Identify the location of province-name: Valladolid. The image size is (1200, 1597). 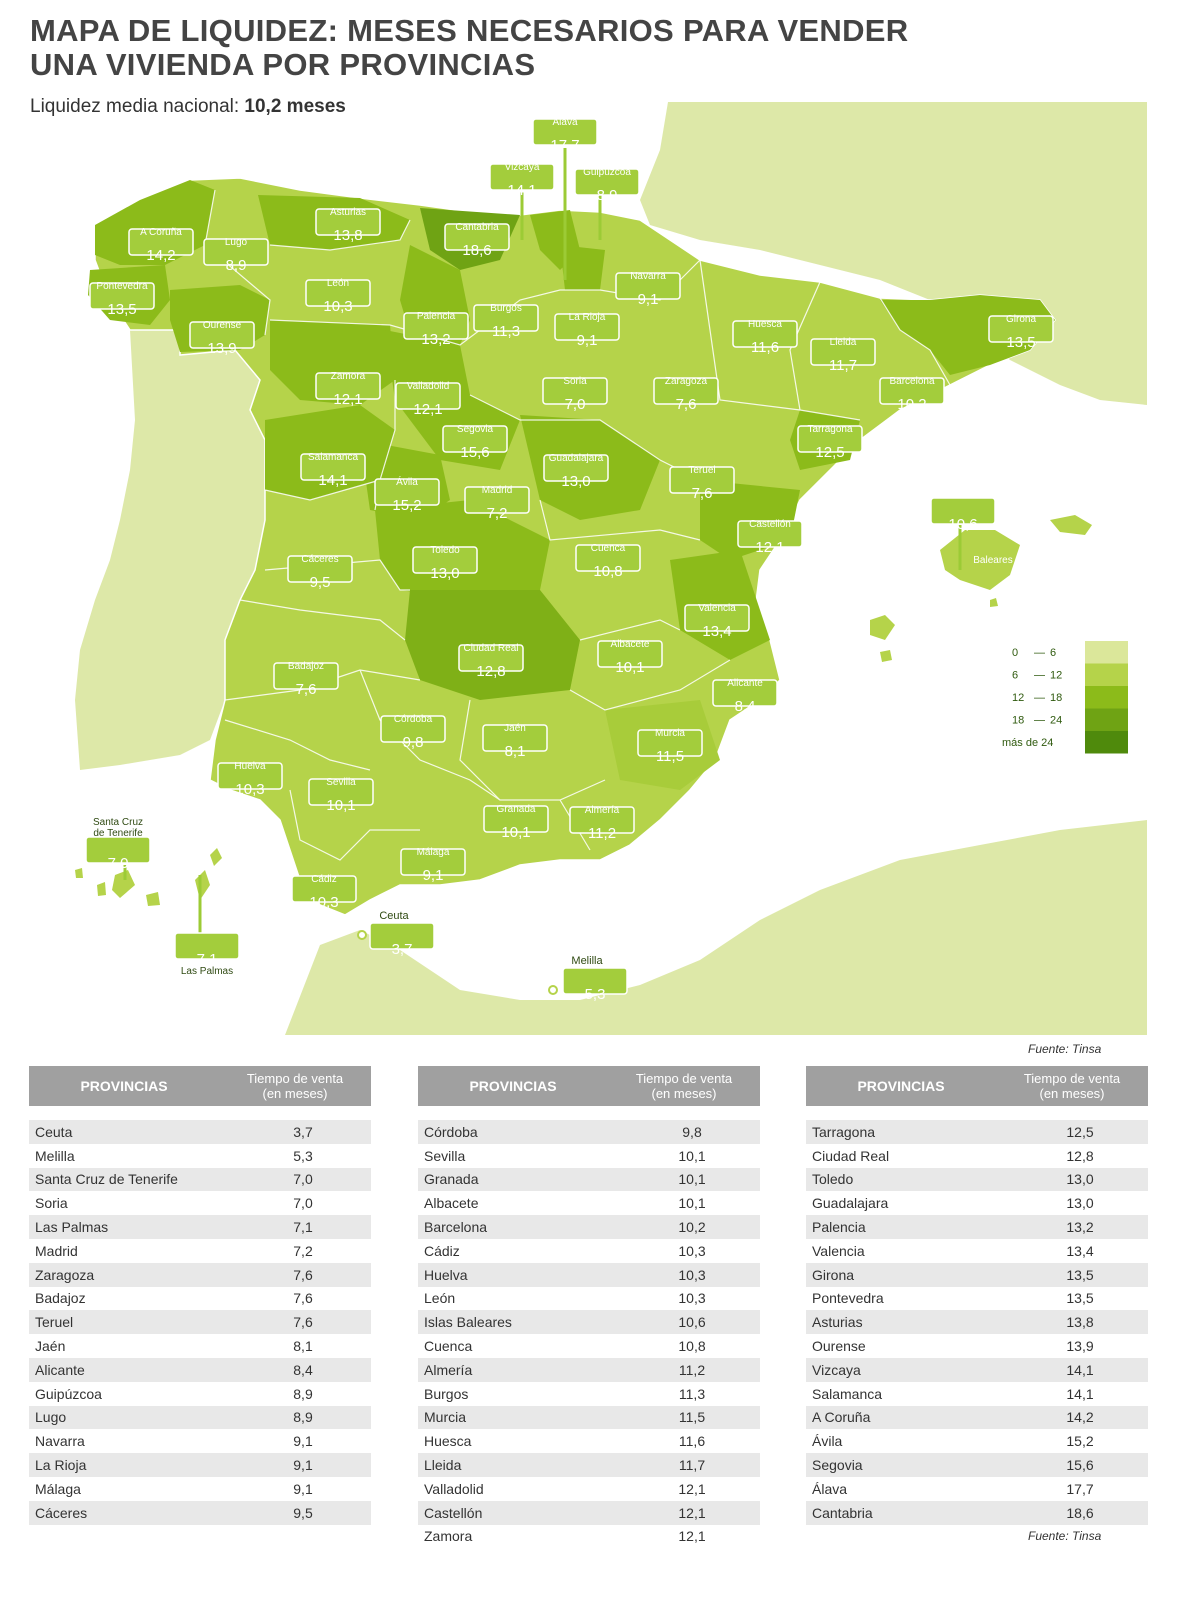
(454, 1488).